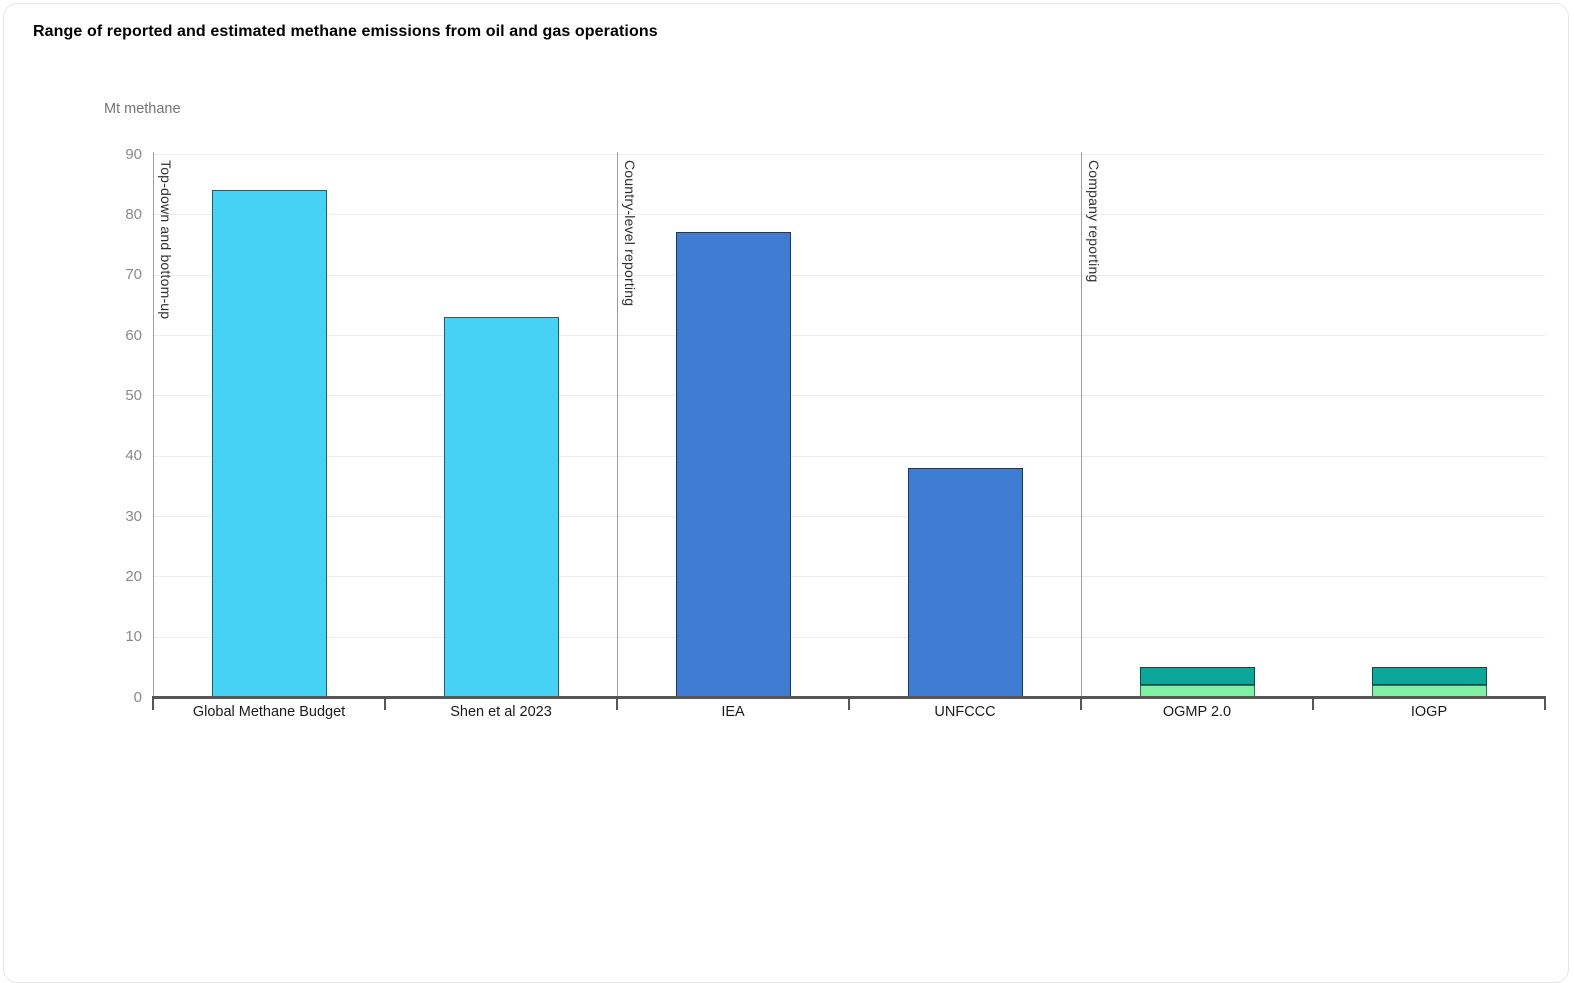 The height and width of the screenshot is (983, 1574). Describe the element at coordinates (1429, 712) in the screenshot. I see `category-label: IOGP` at that location.